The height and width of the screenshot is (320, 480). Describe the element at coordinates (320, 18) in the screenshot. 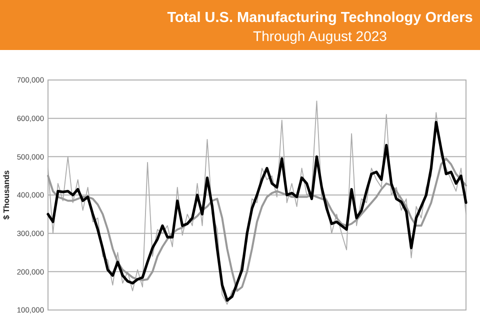

I see `chart-title: Total U.S. Manufacturing Technology Orders` at that location.